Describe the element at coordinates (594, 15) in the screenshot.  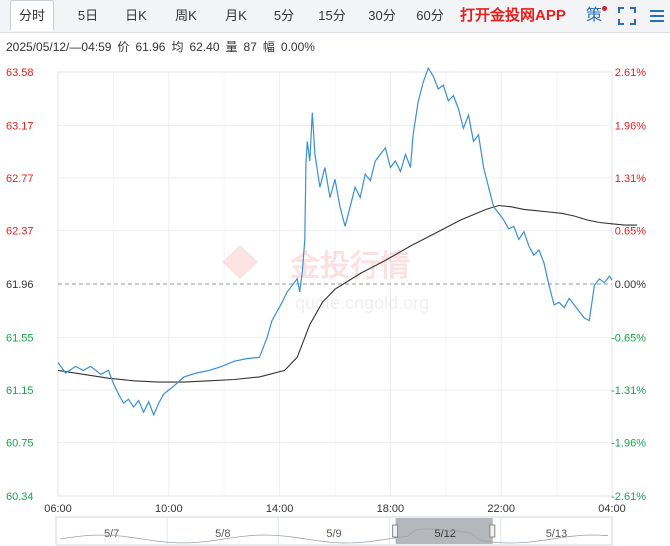
I see `policy-button: 策` at that location.